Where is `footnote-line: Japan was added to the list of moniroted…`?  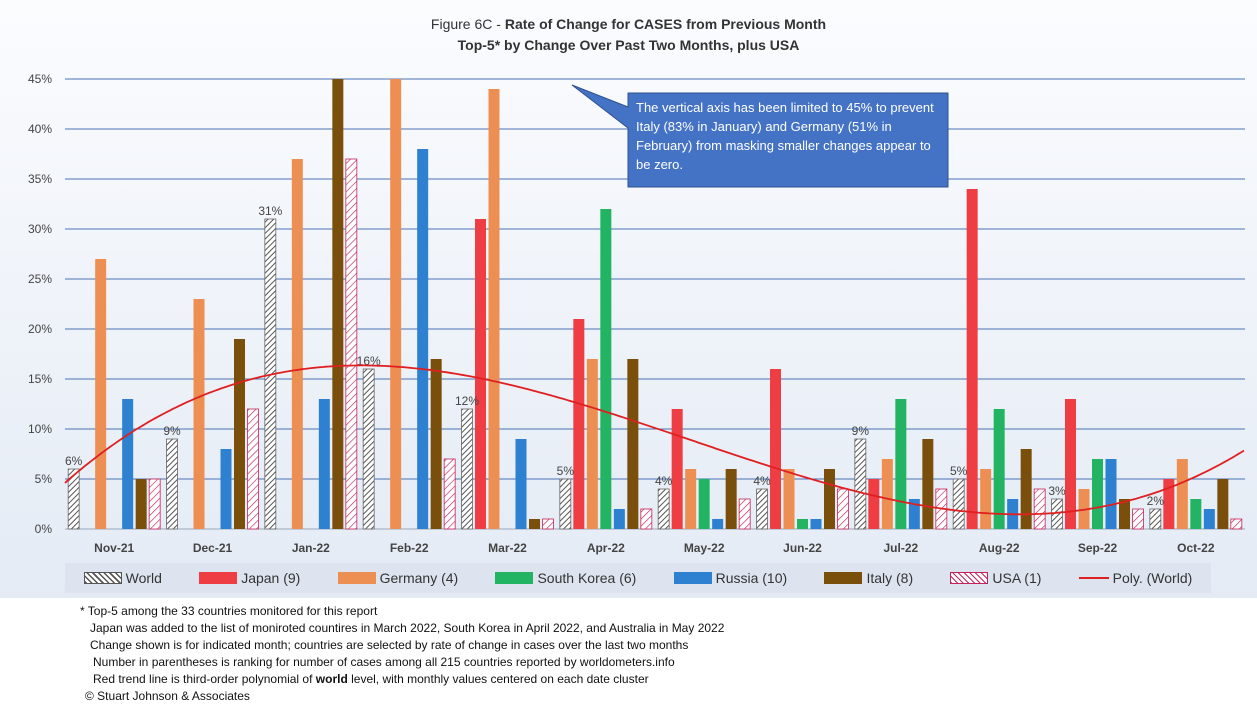
footnote-line: Japan was added to the list of moniroted… is located at coordinates (407, 628).